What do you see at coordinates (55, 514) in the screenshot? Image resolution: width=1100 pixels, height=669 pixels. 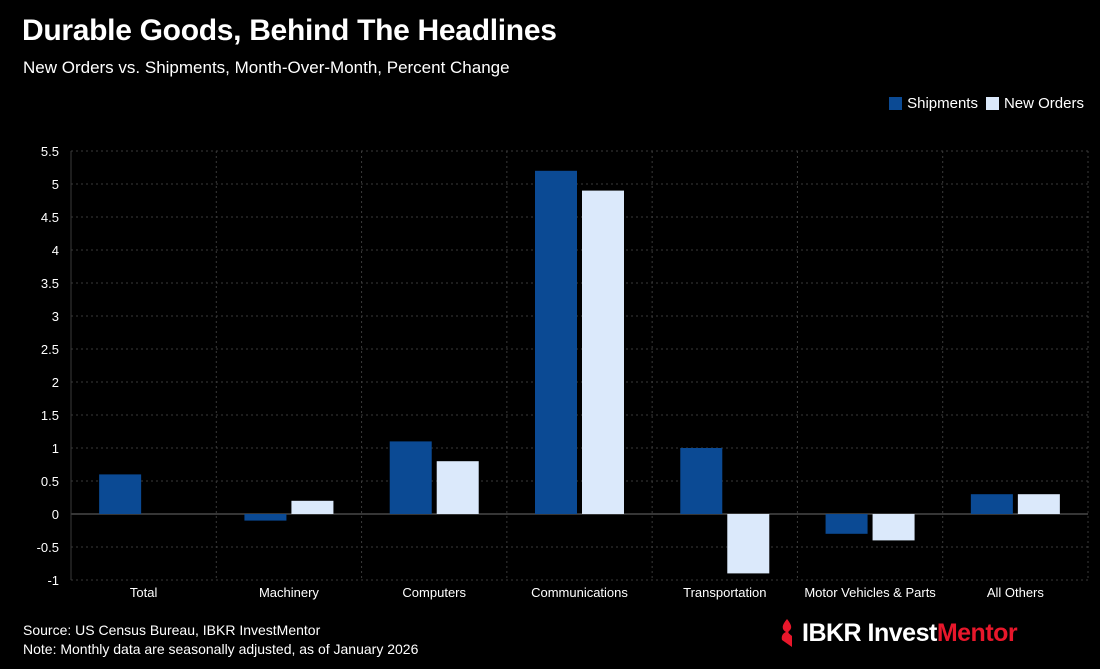 I see `y-tick-label: 0` at bounding box center [55, 514].